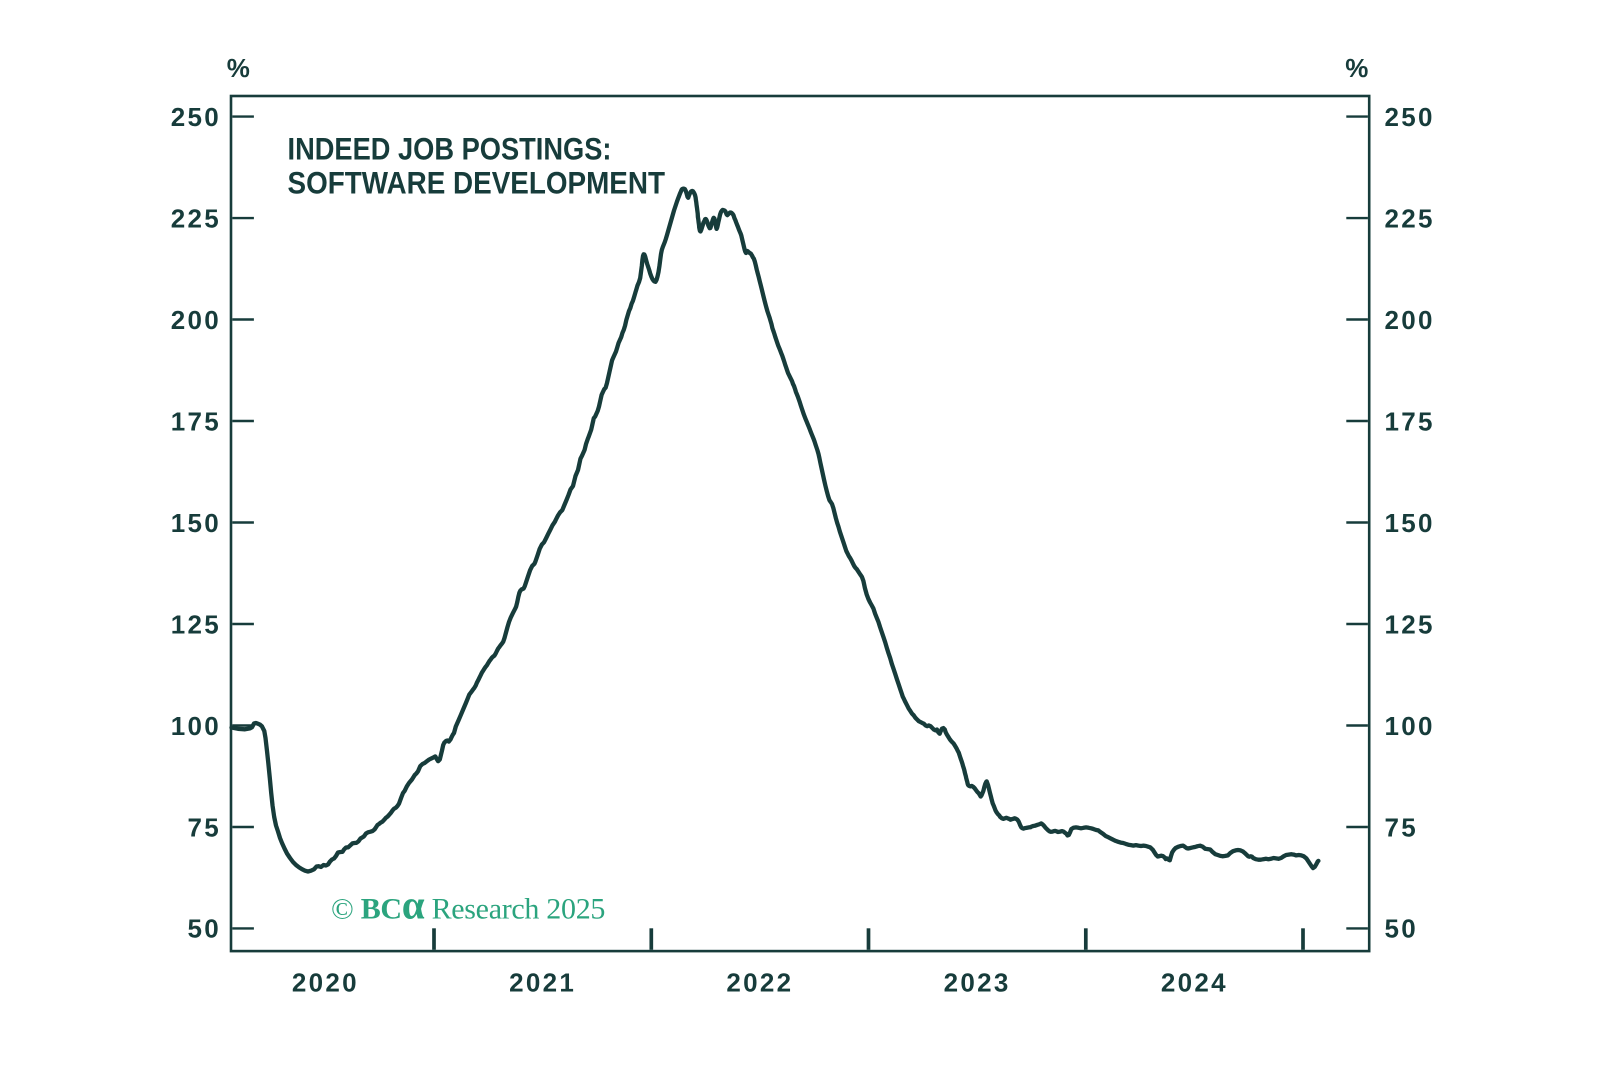  What do you see at coordinates (468, 905) in the screenshot?
I see `svg-text: © BCα Research 2025` at bounding box center [468, 905].